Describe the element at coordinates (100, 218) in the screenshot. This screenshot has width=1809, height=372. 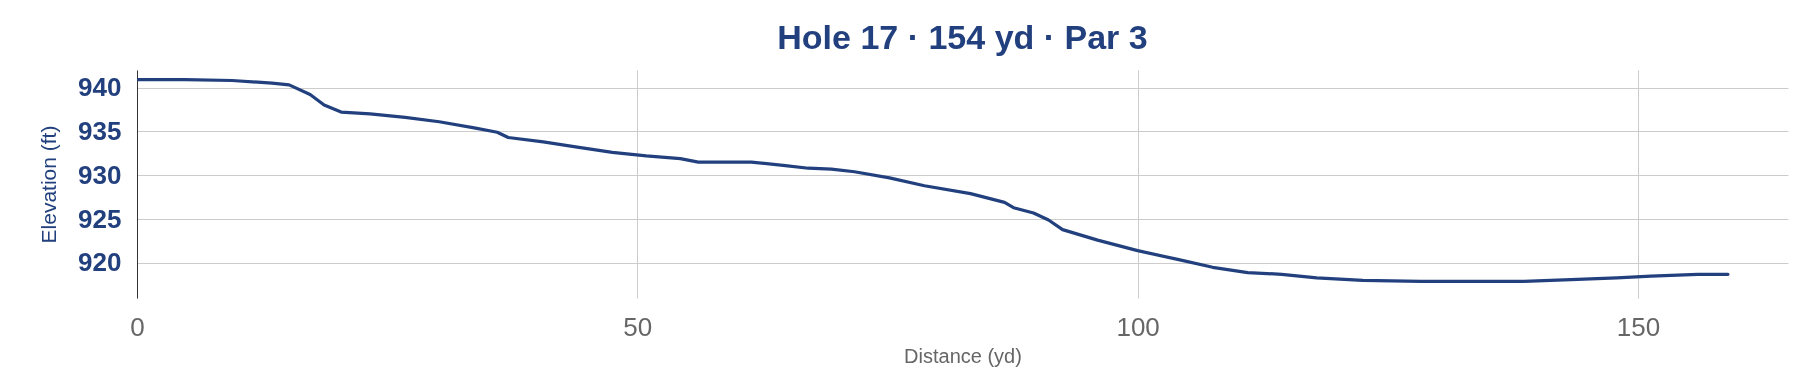
I see `y-tick-label: 925` at that location.